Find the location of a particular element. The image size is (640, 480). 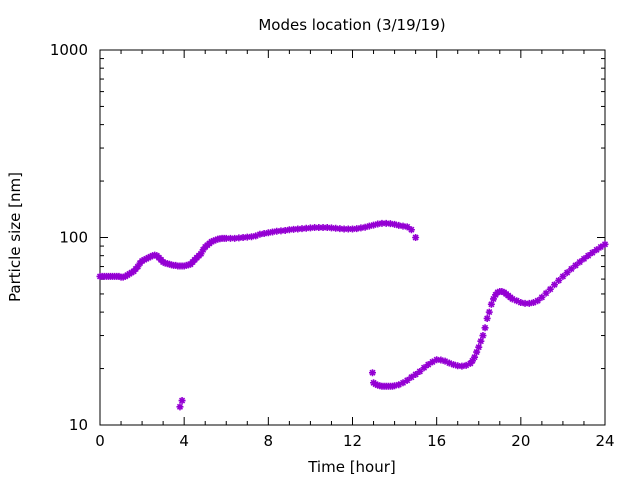

y-tick-label: 10 is located at coordinates (78, 425).